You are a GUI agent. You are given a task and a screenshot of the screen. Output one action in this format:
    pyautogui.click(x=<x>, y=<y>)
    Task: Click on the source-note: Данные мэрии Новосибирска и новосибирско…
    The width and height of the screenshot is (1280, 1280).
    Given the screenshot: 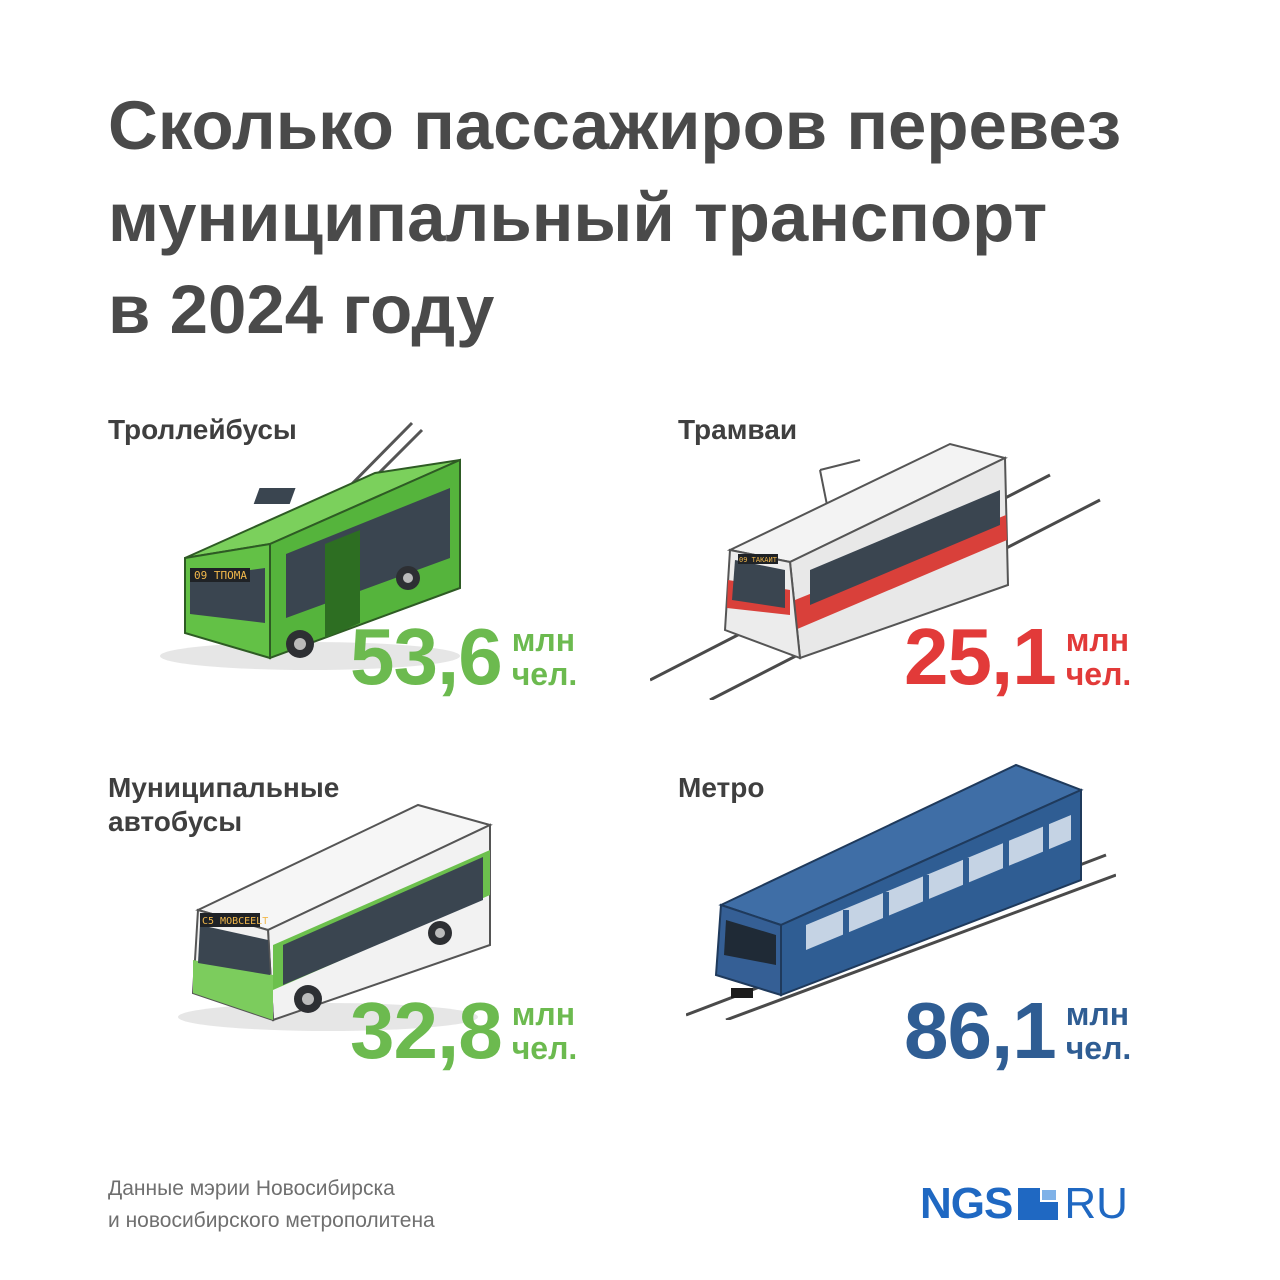 What is the action you would take?
    pyautogui.click(x=271, y=1204)
    